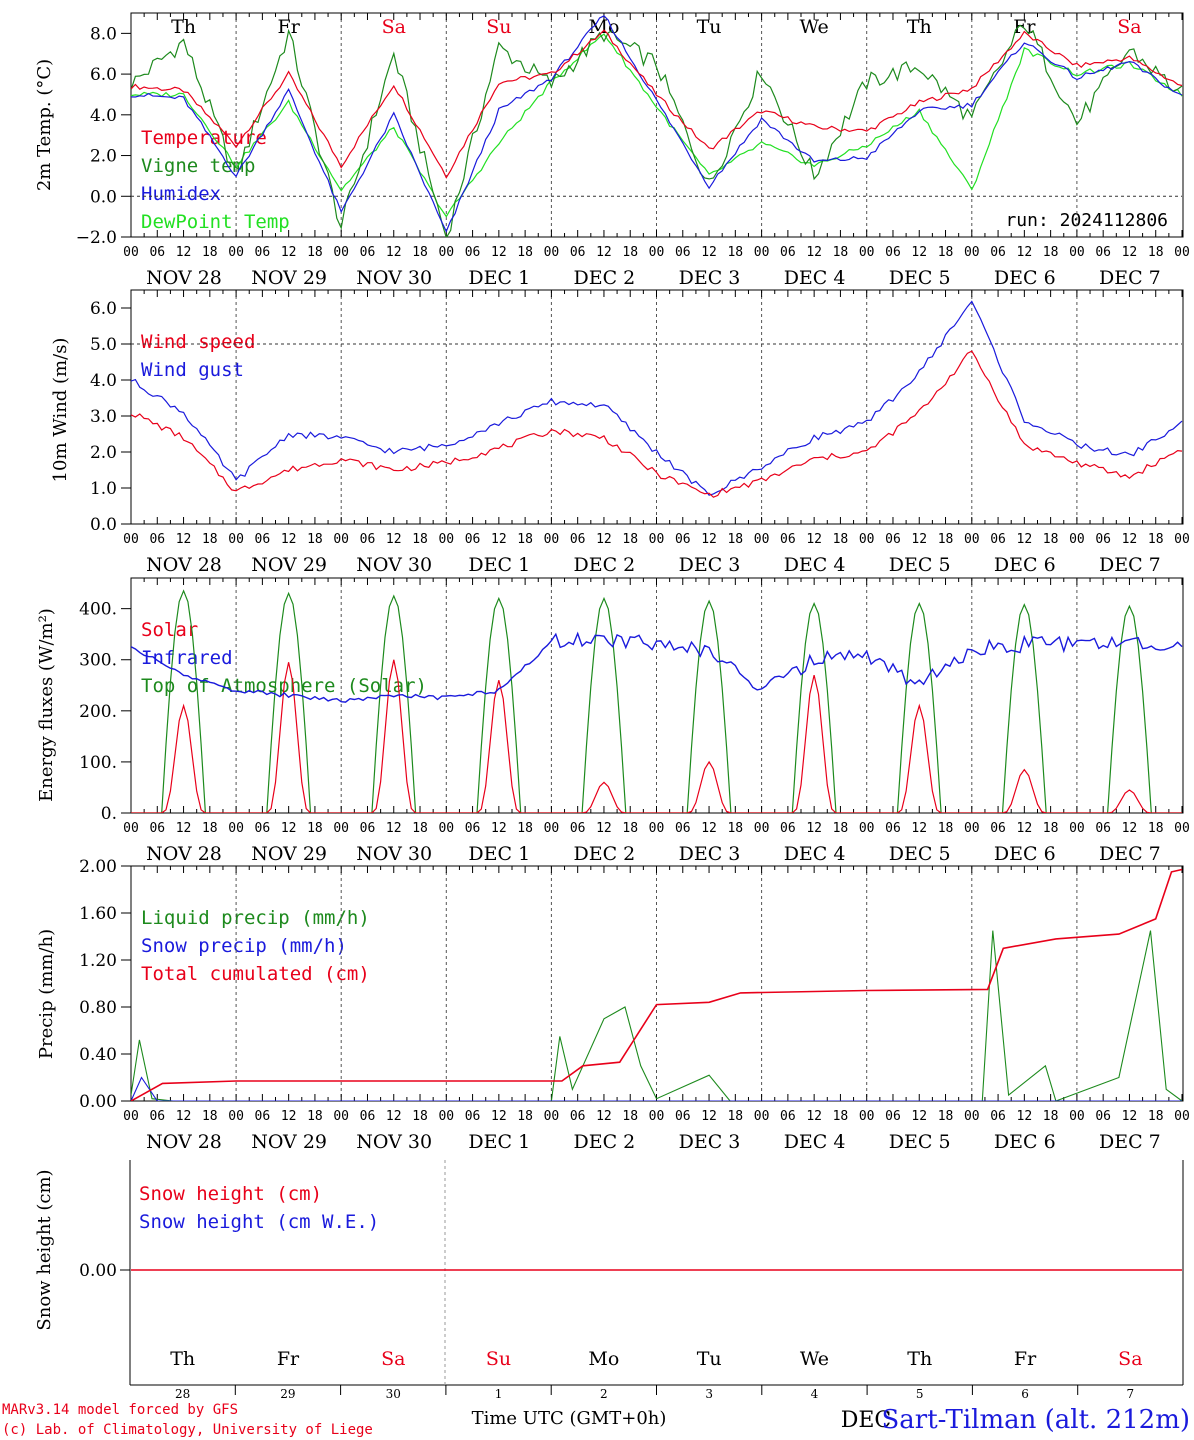 This screenshot has height=1440, width=1194. I want to click on legend: Snow height (cm) Snow height (cm W.E.), so click(259, 1208).